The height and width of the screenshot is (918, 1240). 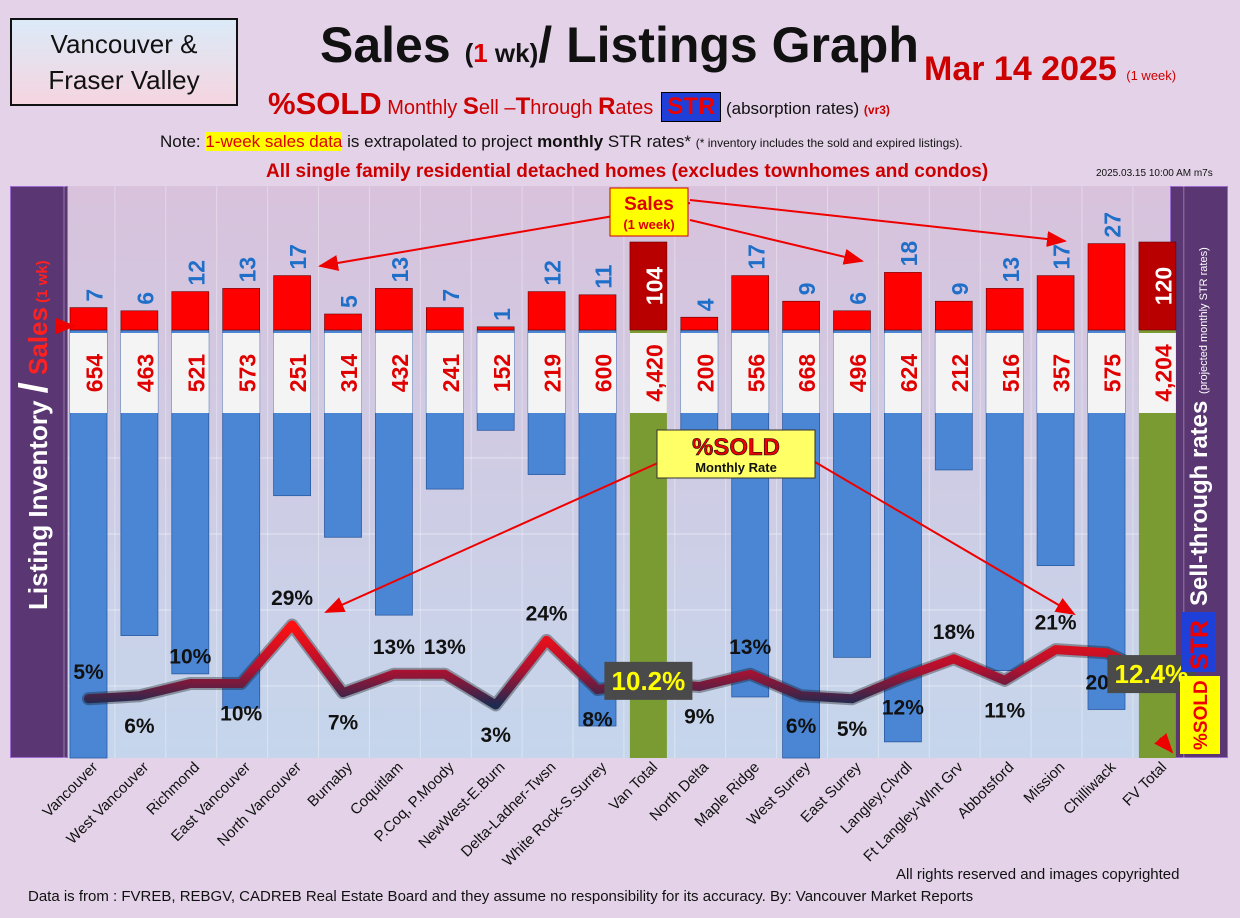 What do you see at coordinates (728, 45) in the screenshot?
I see `title-listings-graph: / Listings Graph` at bounding box center [728, 45].